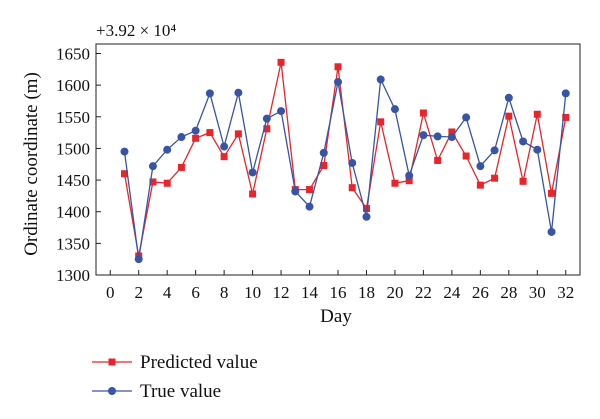  What do you see at coordinates (199, 362) in the screenshot?
I see `legend-label: Predicted value` at bounding box center [199, 362].